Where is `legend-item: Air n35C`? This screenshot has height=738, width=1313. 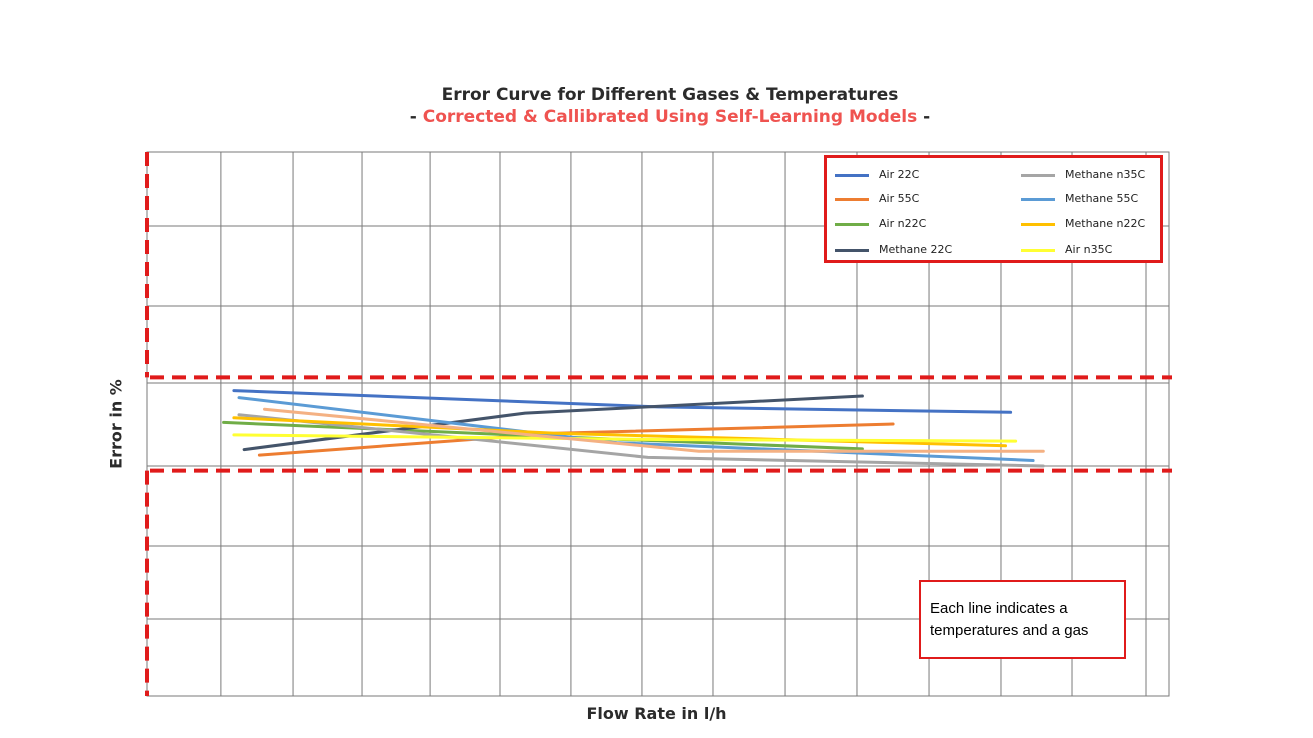 legend-item: Air n35C is located at coordinates (1066, 249).